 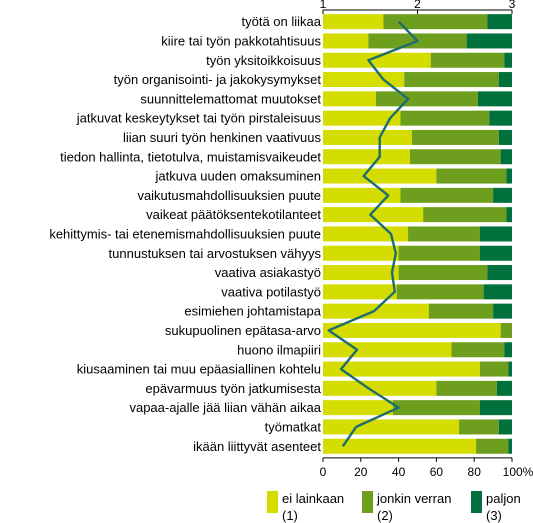 What do you see at coordinates (413, 498) in the screenshot?
I see `legend-label: jonkin verran` at bounding box center [413, 498].